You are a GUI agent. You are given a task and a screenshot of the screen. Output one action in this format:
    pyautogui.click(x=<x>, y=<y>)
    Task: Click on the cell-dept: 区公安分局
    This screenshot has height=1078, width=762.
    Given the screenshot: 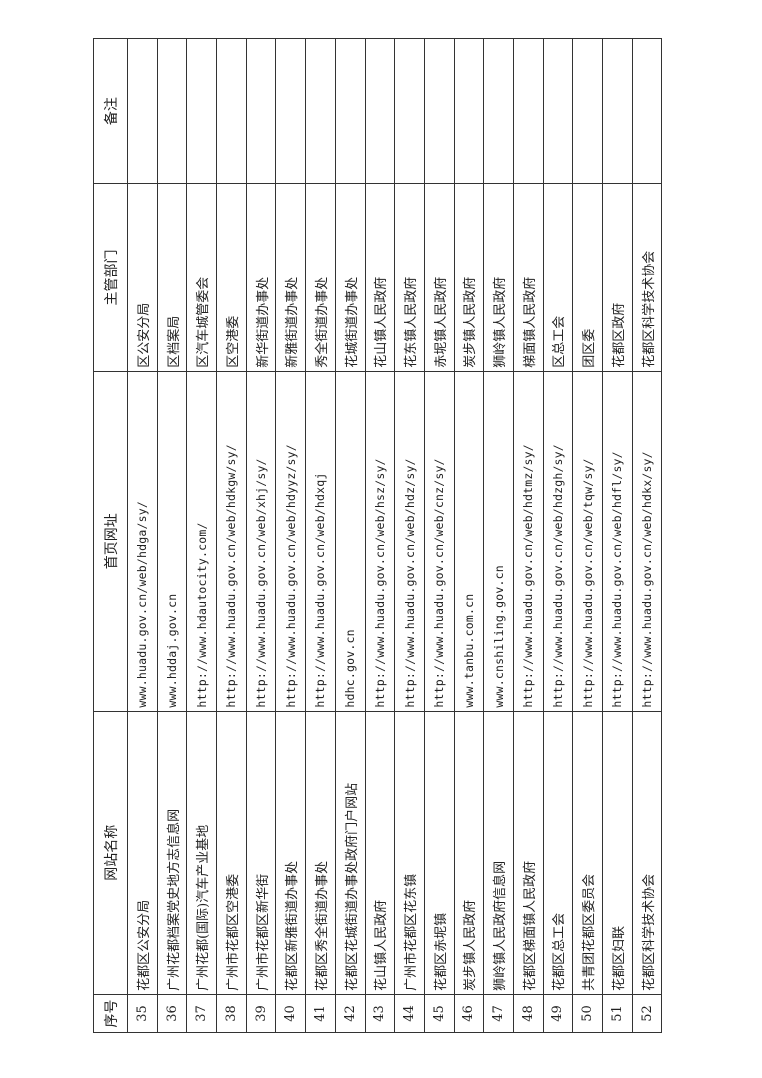 What is the action you would take?
    pyautogui.click(x=142, y=277)
    